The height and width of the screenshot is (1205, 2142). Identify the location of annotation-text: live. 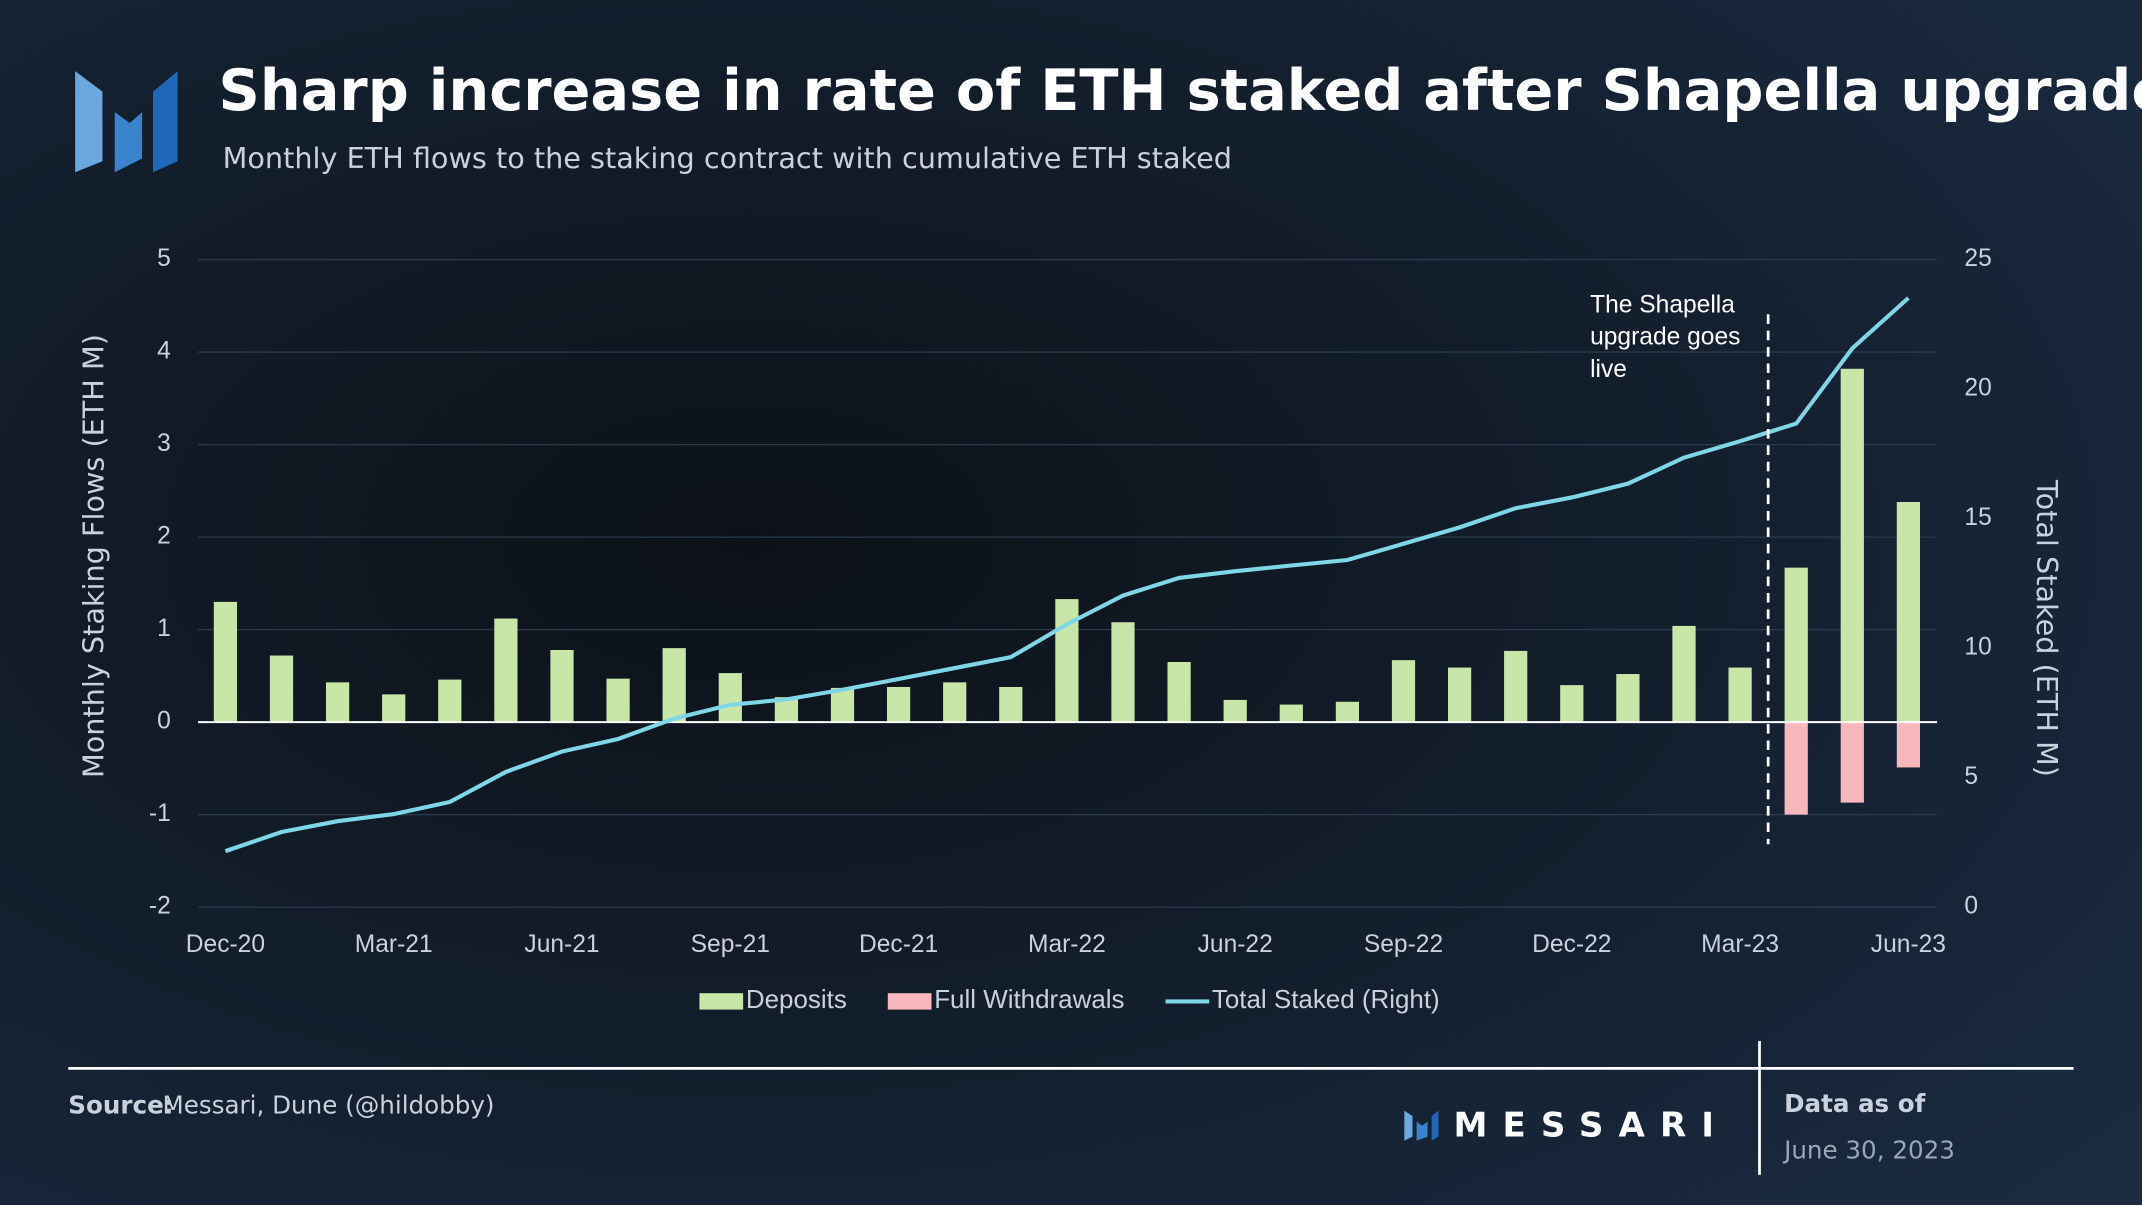
(1608, 369).